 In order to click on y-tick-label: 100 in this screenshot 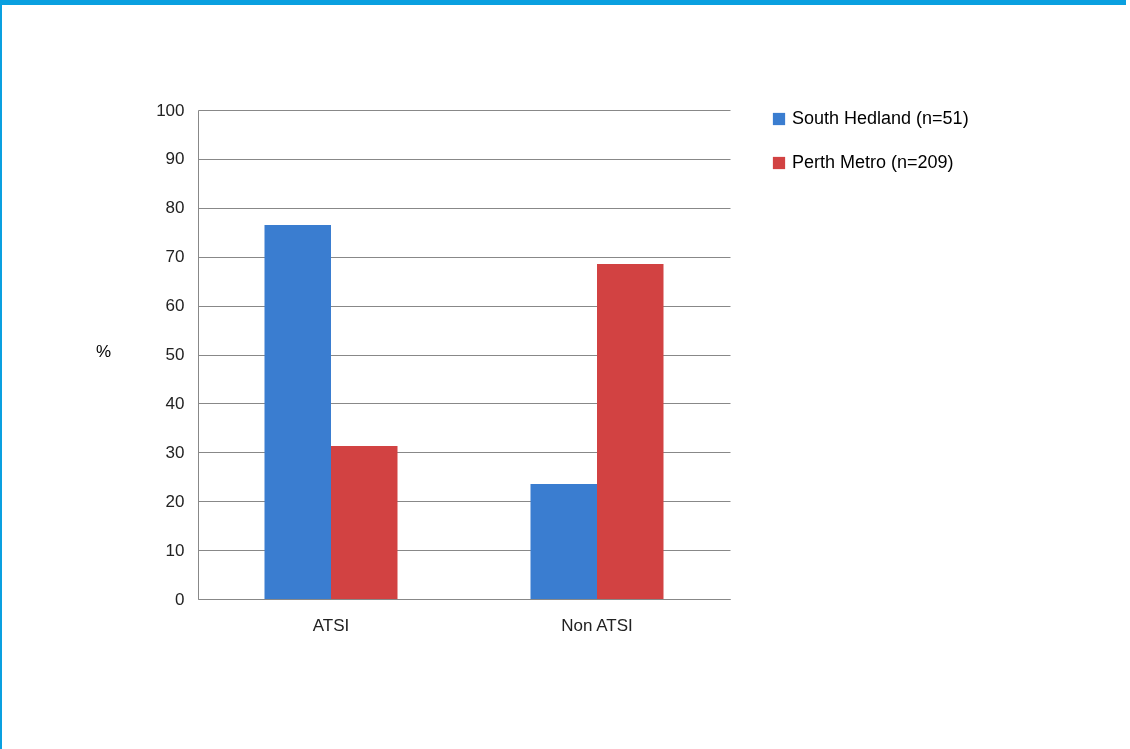, I will do `click(170, 110)`.